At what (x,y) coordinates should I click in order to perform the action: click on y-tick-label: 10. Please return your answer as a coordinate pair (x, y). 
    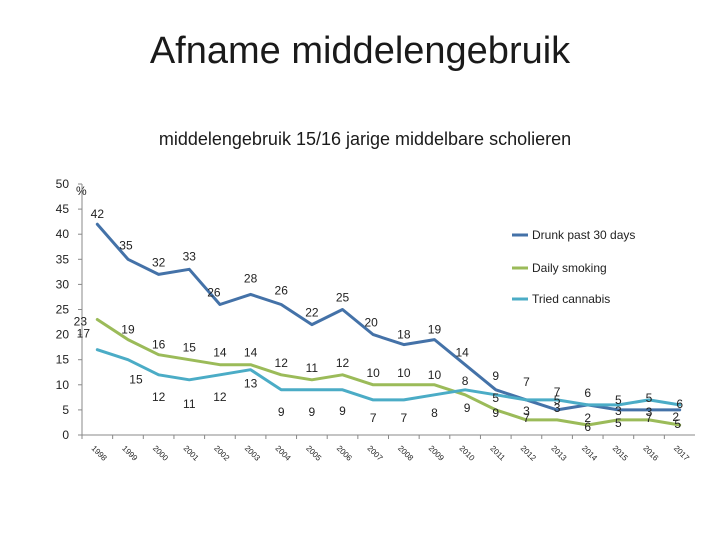
    Looking at the image, I should click on (63, 385).